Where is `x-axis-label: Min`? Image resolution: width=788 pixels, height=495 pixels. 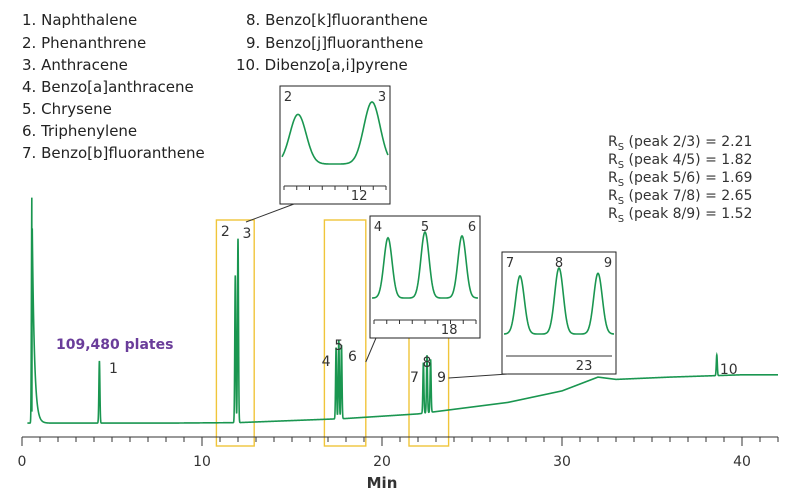 x-axis-label: Min is located at coordinates (382, 483).